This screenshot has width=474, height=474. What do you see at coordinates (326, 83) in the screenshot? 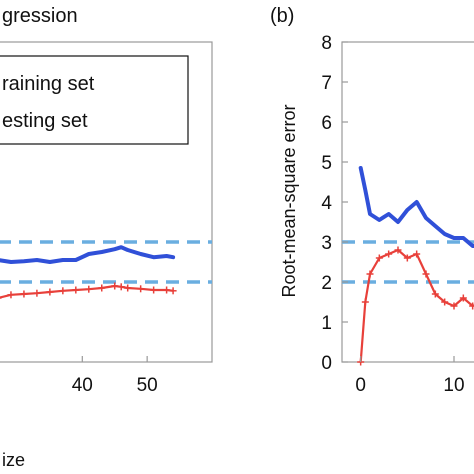
I see `y-tick-label: 7` at bounding box center [326, 83].